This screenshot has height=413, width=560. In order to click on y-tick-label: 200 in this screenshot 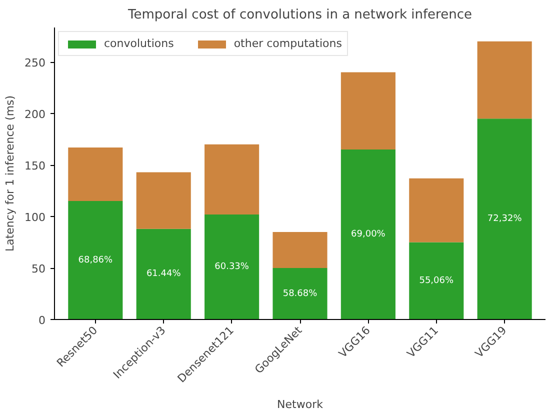, I will do `click(35, 115)`.